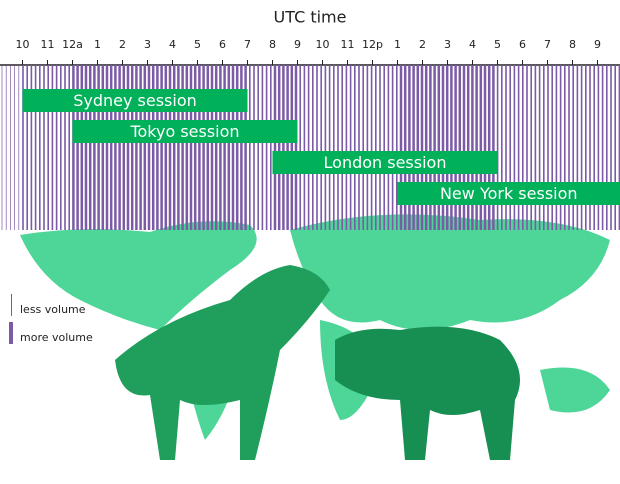  I want to click on session-label: Tokyo session, so click(184, 131).